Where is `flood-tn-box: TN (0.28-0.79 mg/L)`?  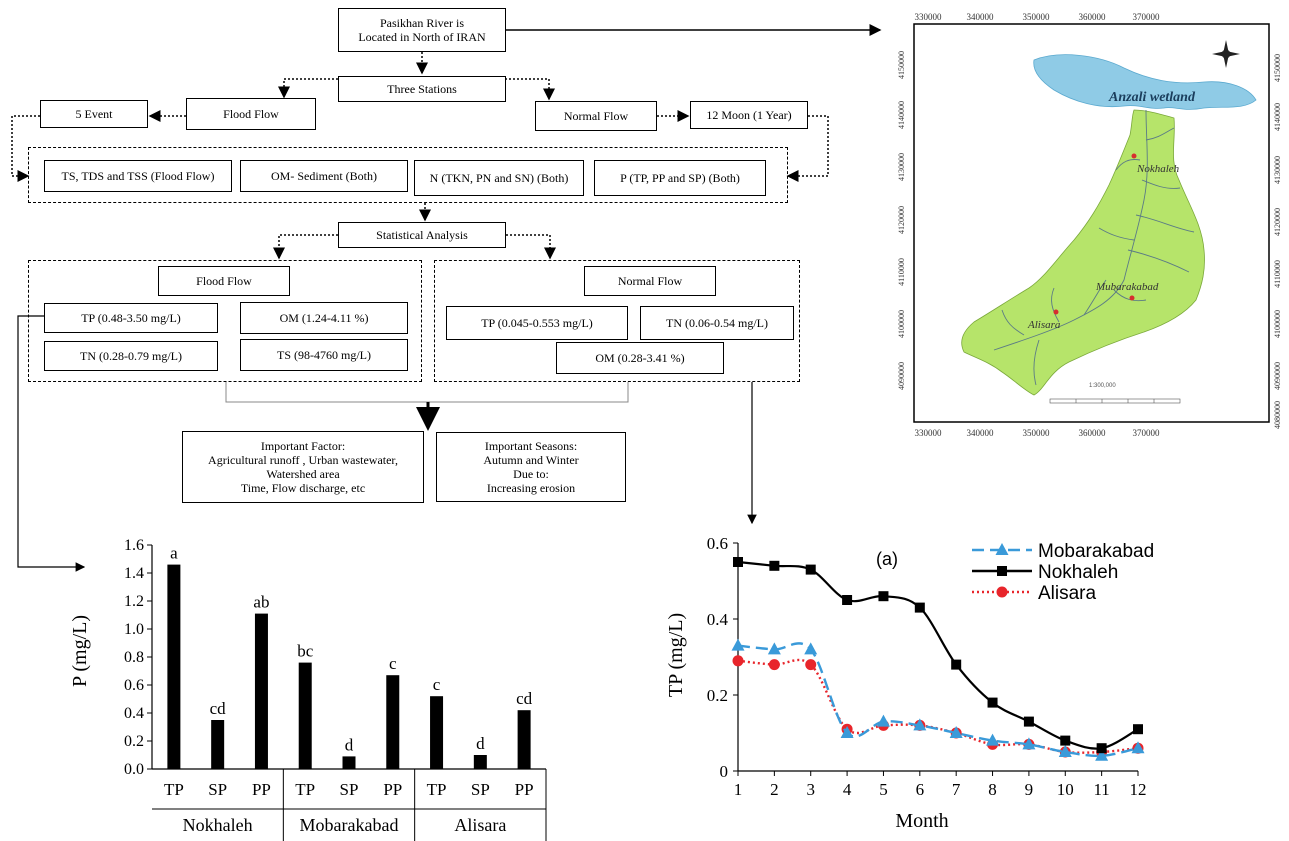 flood-tn-box: TN (0.28-0.79 mg/L) is located at coordinates (131, 356).